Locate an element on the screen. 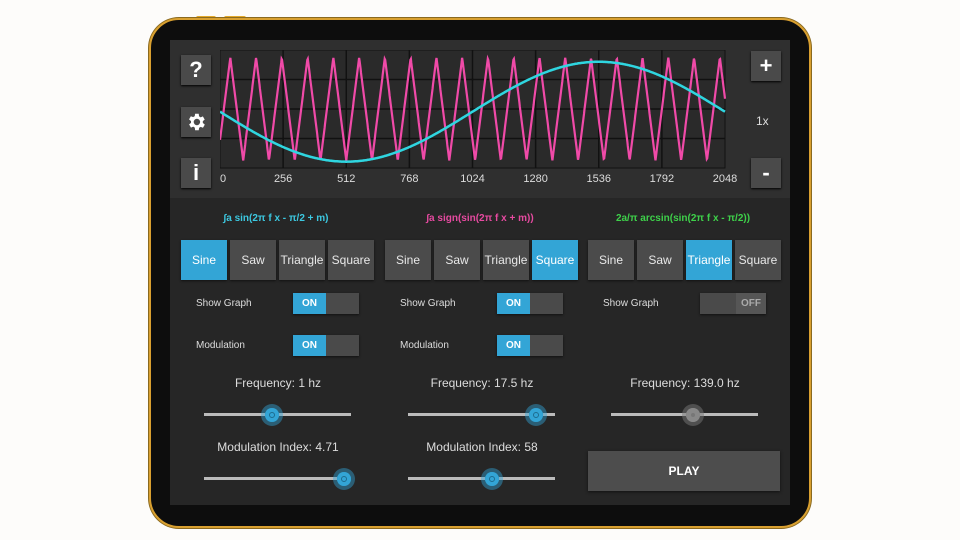  x-tick-label: 1024 is located at coordinates (472, 179).